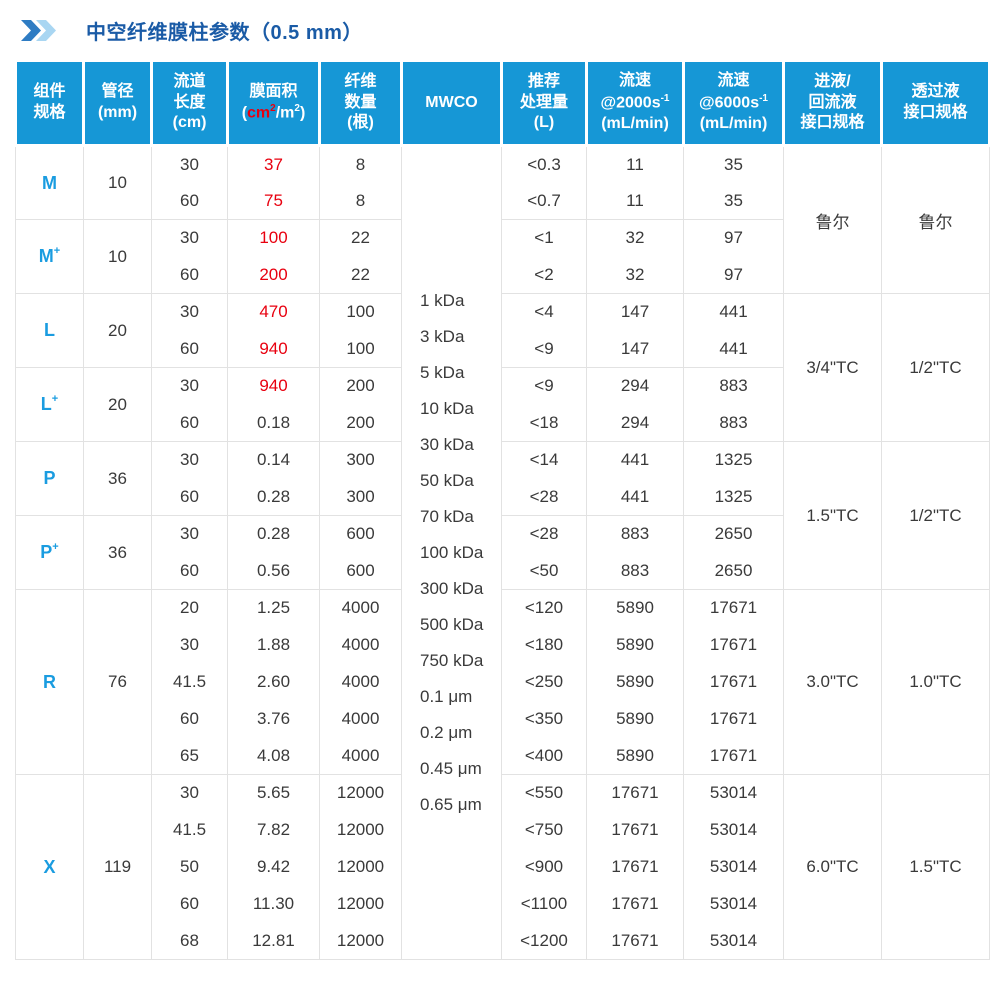 This screenshot has width=1000, height=987. I want to click on area-cell: 0.28, so click(273, 534).